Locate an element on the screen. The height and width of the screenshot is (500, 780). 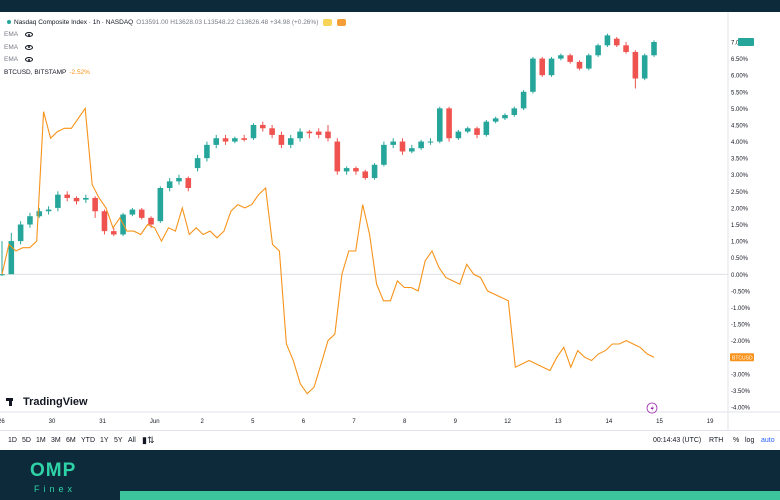
legend-compare-row: BTCUSD, BITSTAMP -2.52% is located at coordinates (176, 72).